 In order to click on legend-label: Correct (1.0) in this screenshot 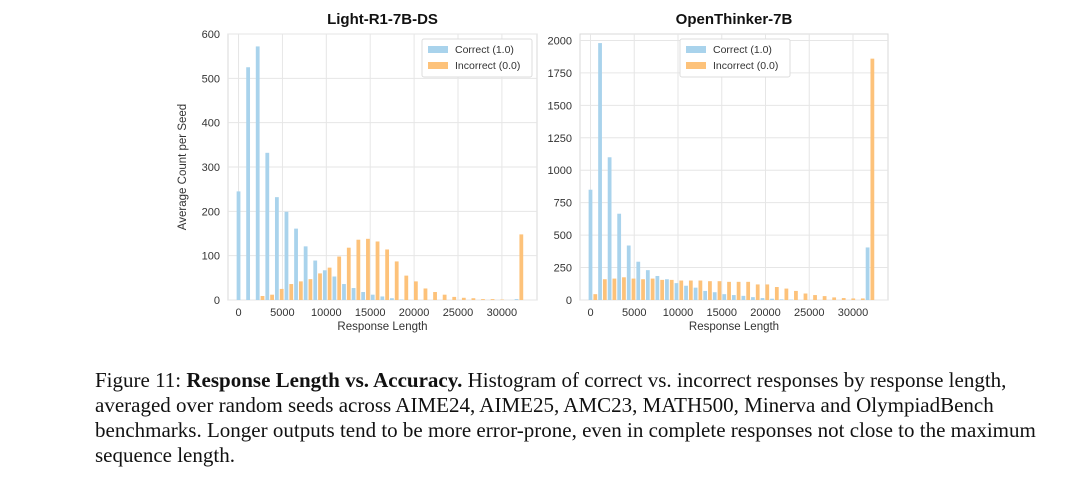, I will do `click(742, 50)`.